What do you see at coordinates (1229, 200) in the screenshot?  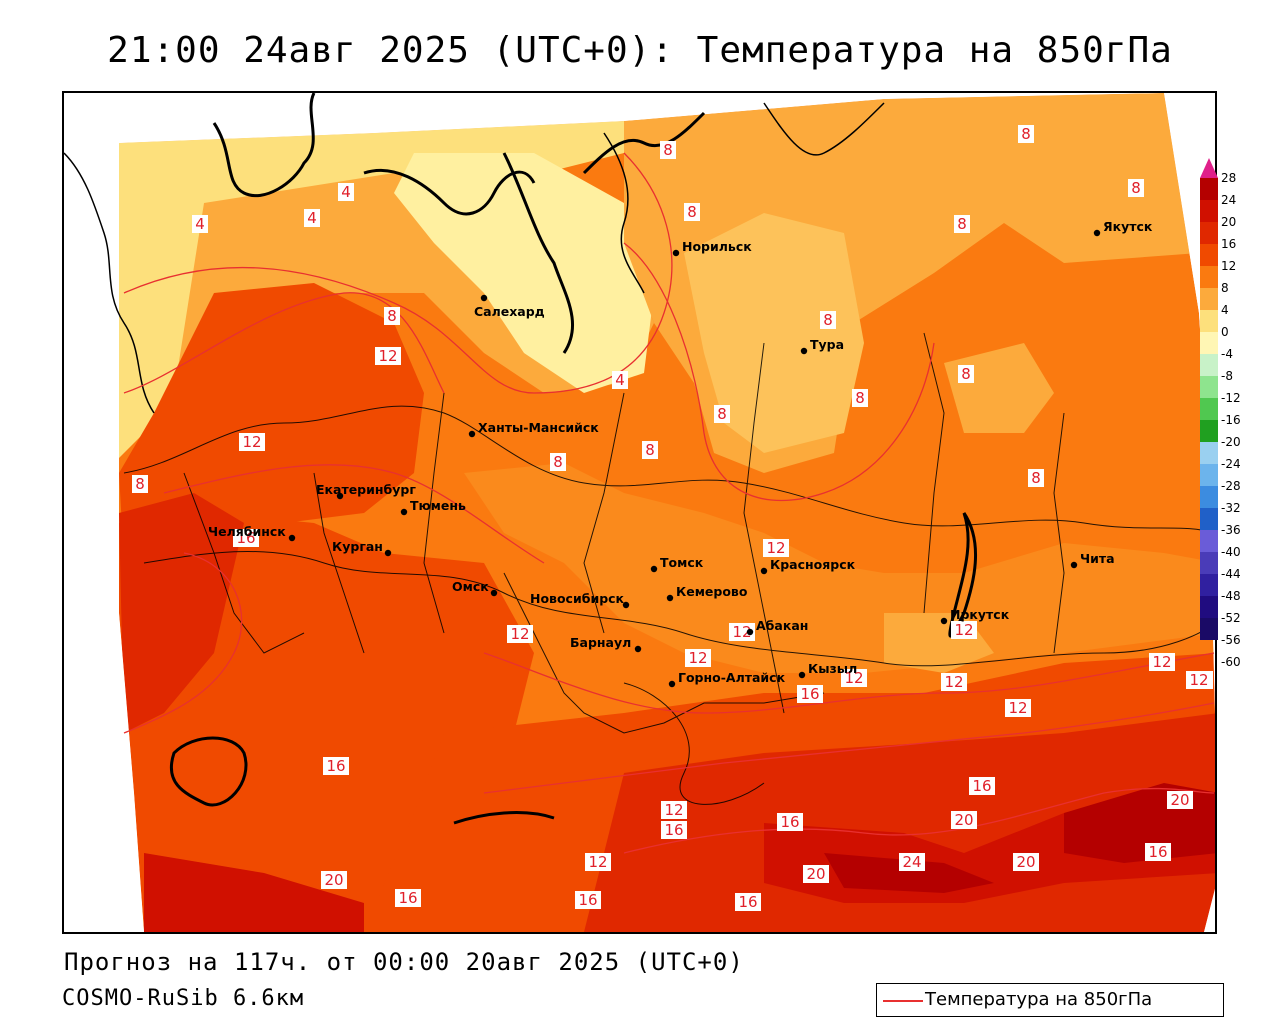 I see `colorbar-tick-label: 24` at bounding box center [1229, 200].